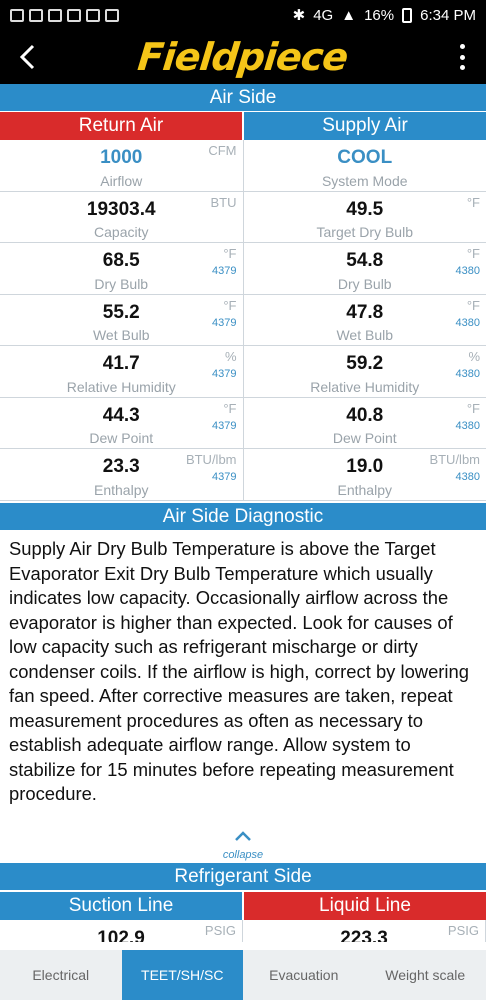  What do you see at coordinates (299, 15) in the screenshot?
I see `bluetooth-icon: ✱` at bounding box center [299, 15].